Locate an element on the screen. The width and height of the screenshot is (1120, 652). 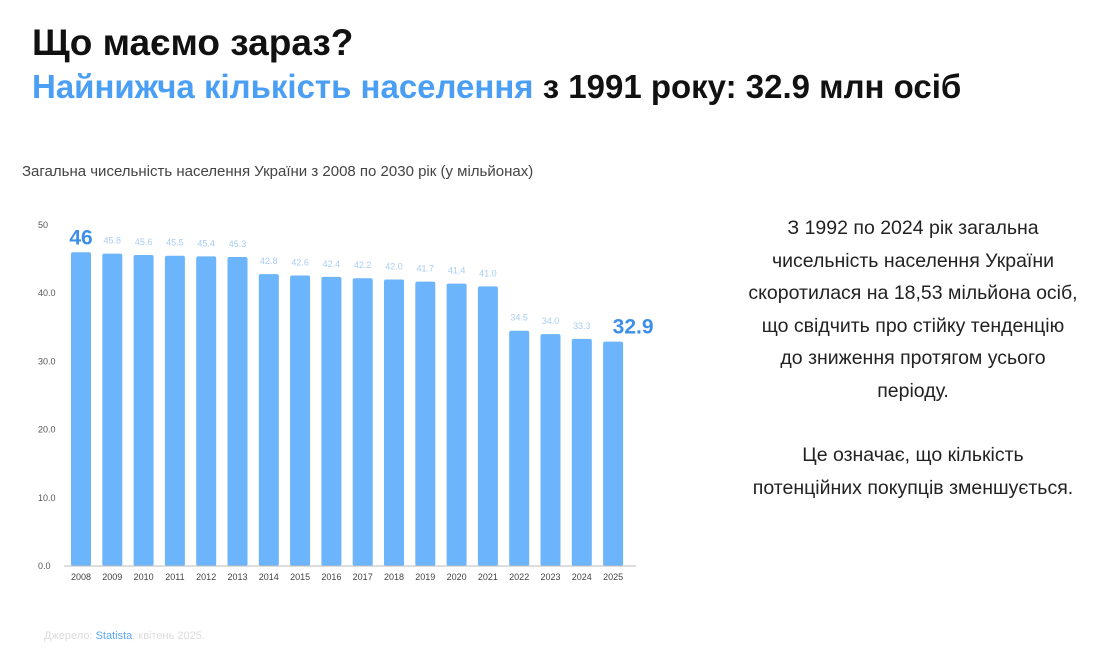
subtitle-rest: з 1991 року: 32.9 млн осіб is located at coordinates (747, 86).